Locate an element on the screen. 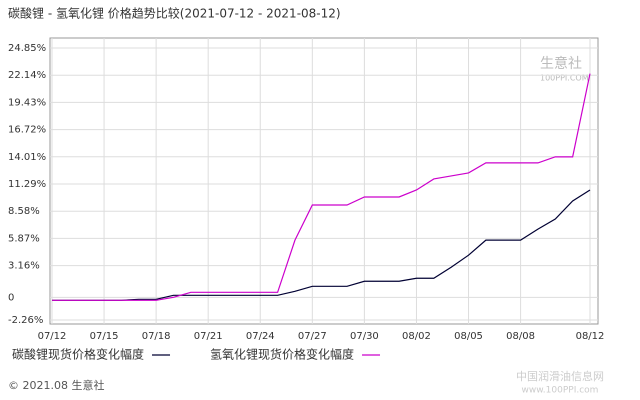 Image resolution: width=640 pixels, height=400 pixels. watermark: 生意社 is located at coordinates (561, 63).